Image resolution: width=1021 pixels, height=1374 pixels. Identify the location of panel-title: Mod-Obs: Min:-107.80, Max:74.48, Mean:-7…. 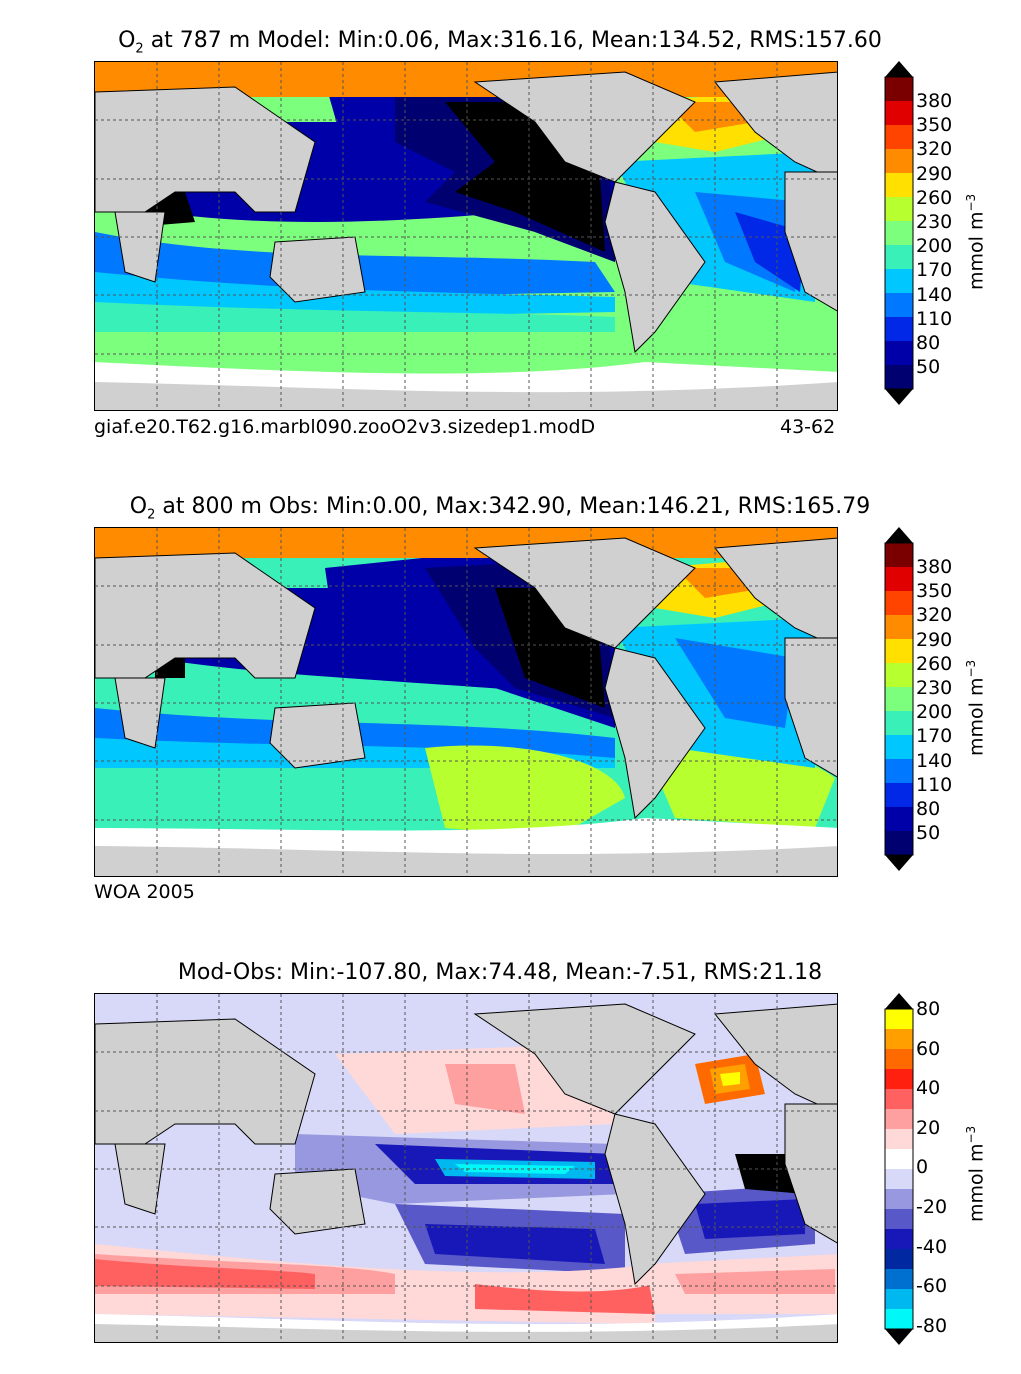
(500, 972).